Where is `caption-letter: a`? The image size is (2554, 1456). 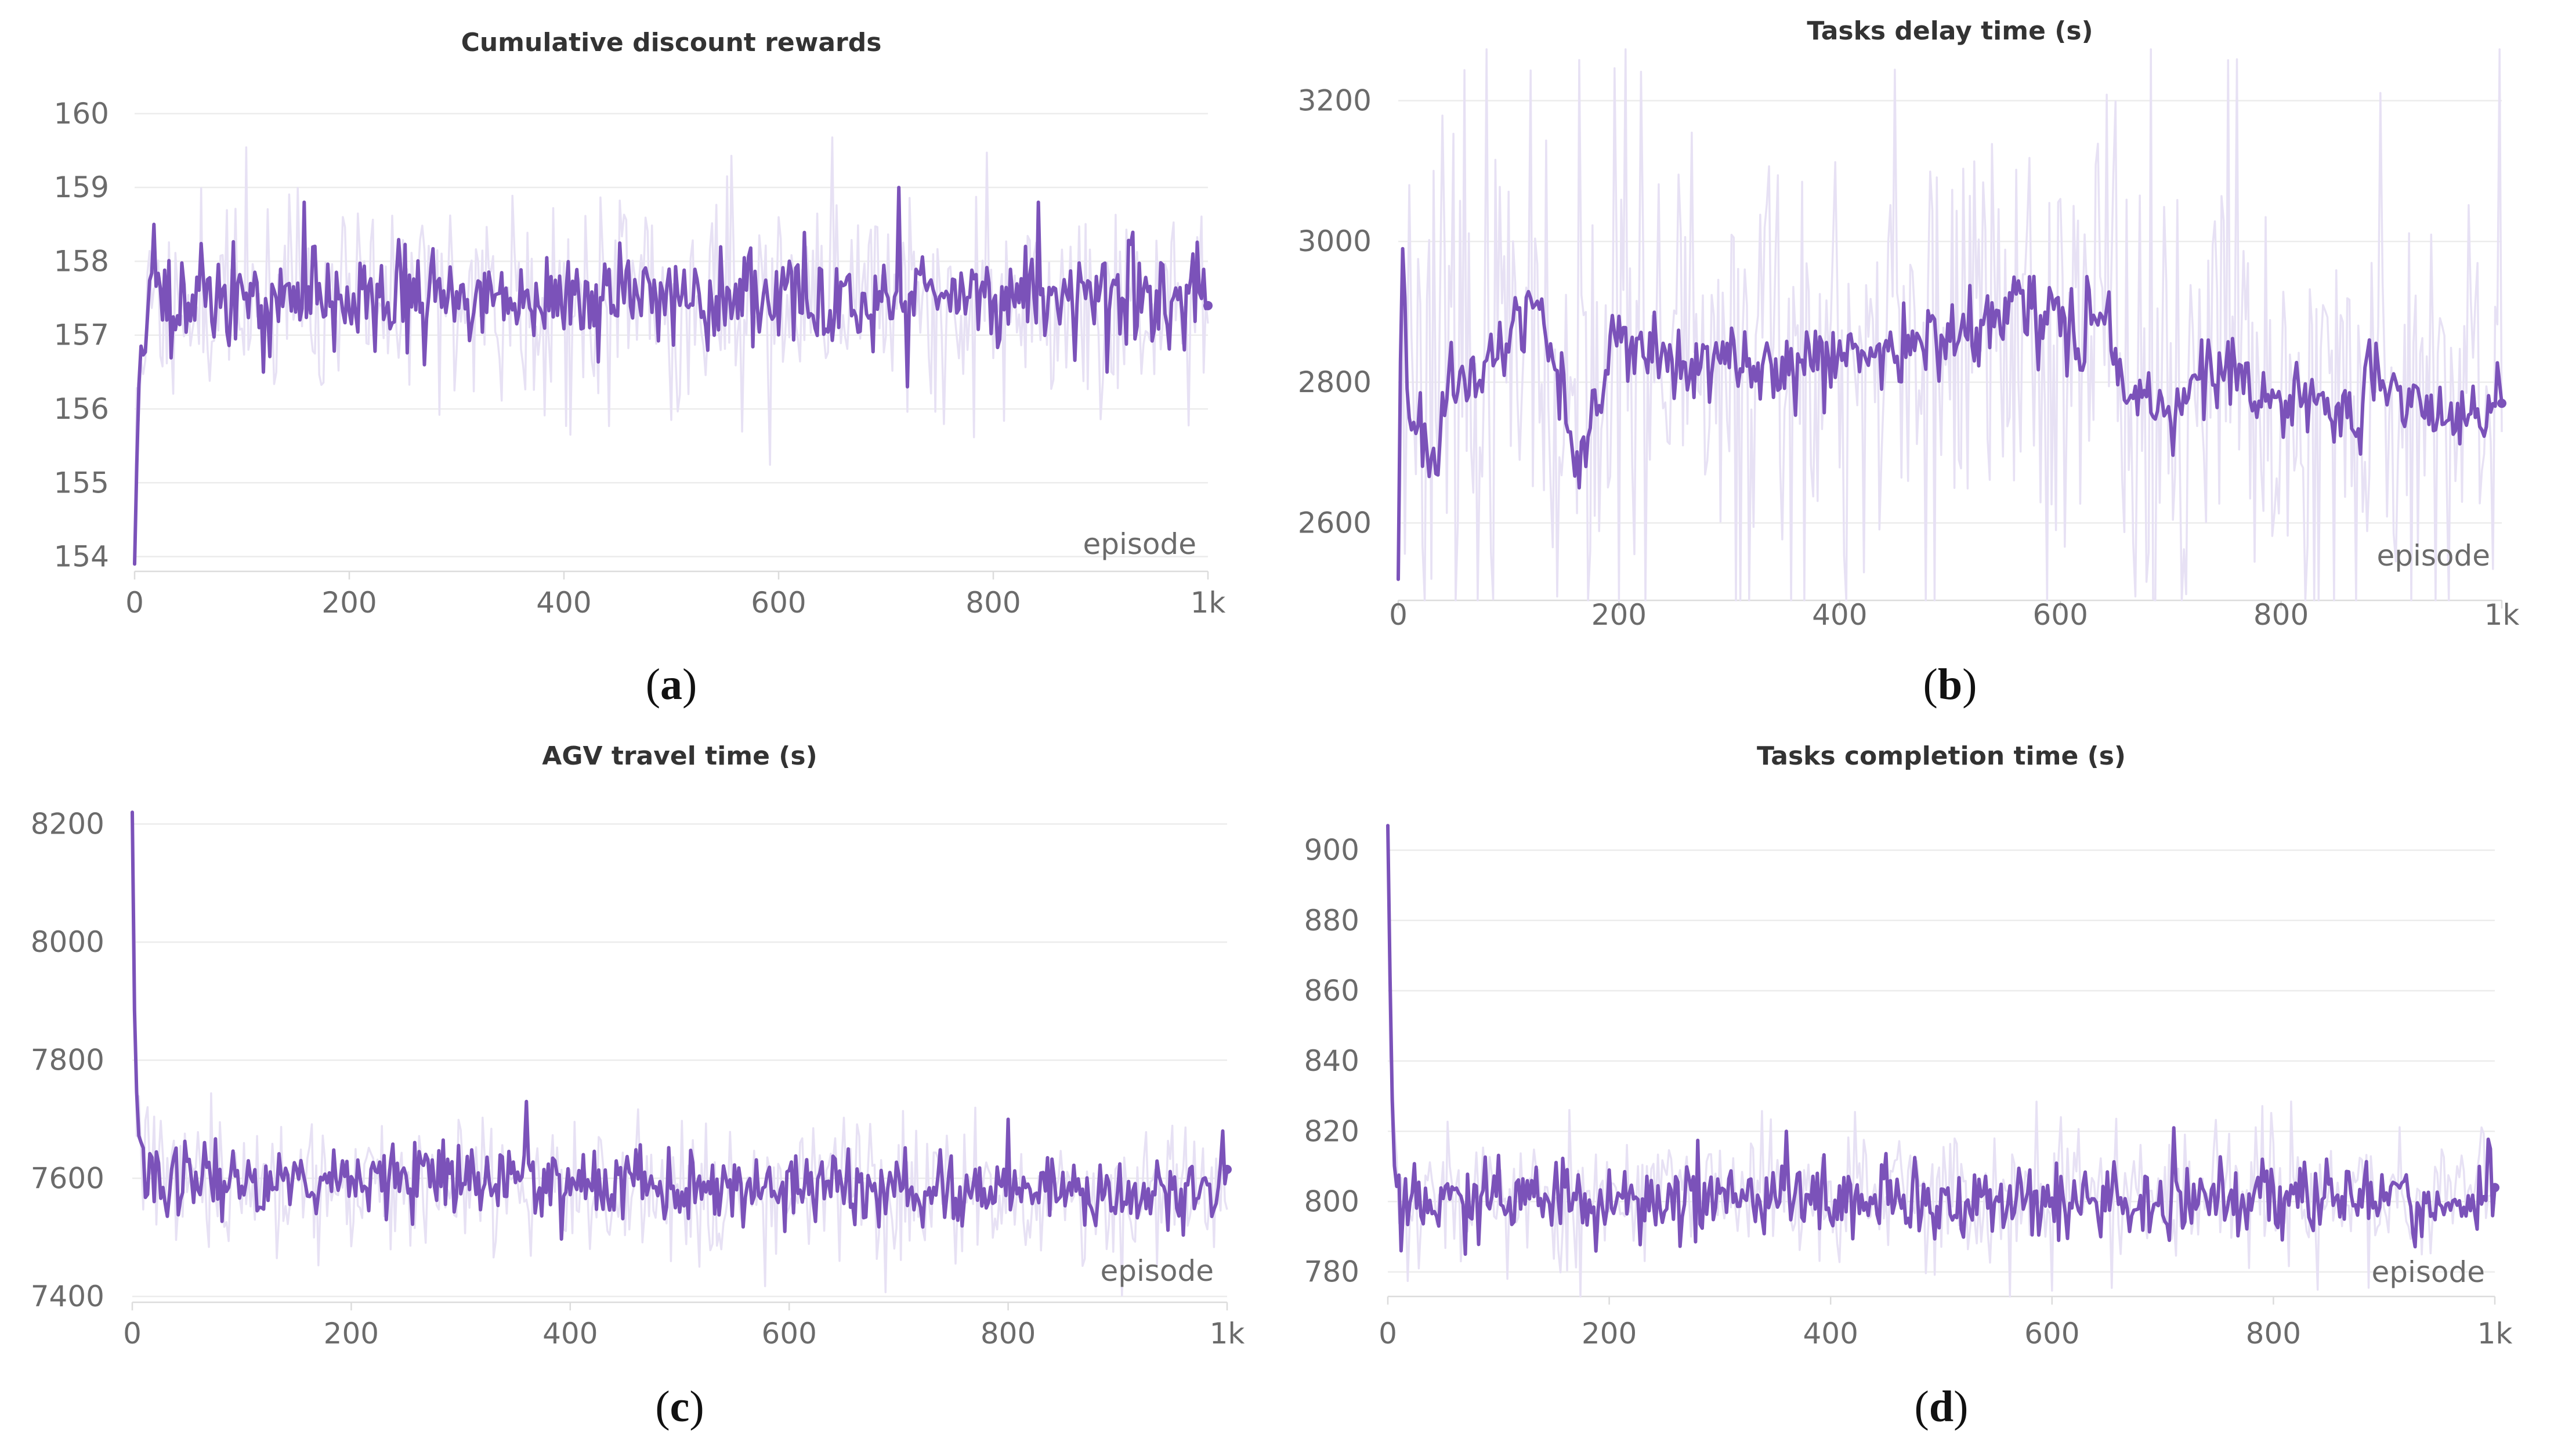
caption-letter: a is located at coordinates (671, 684).